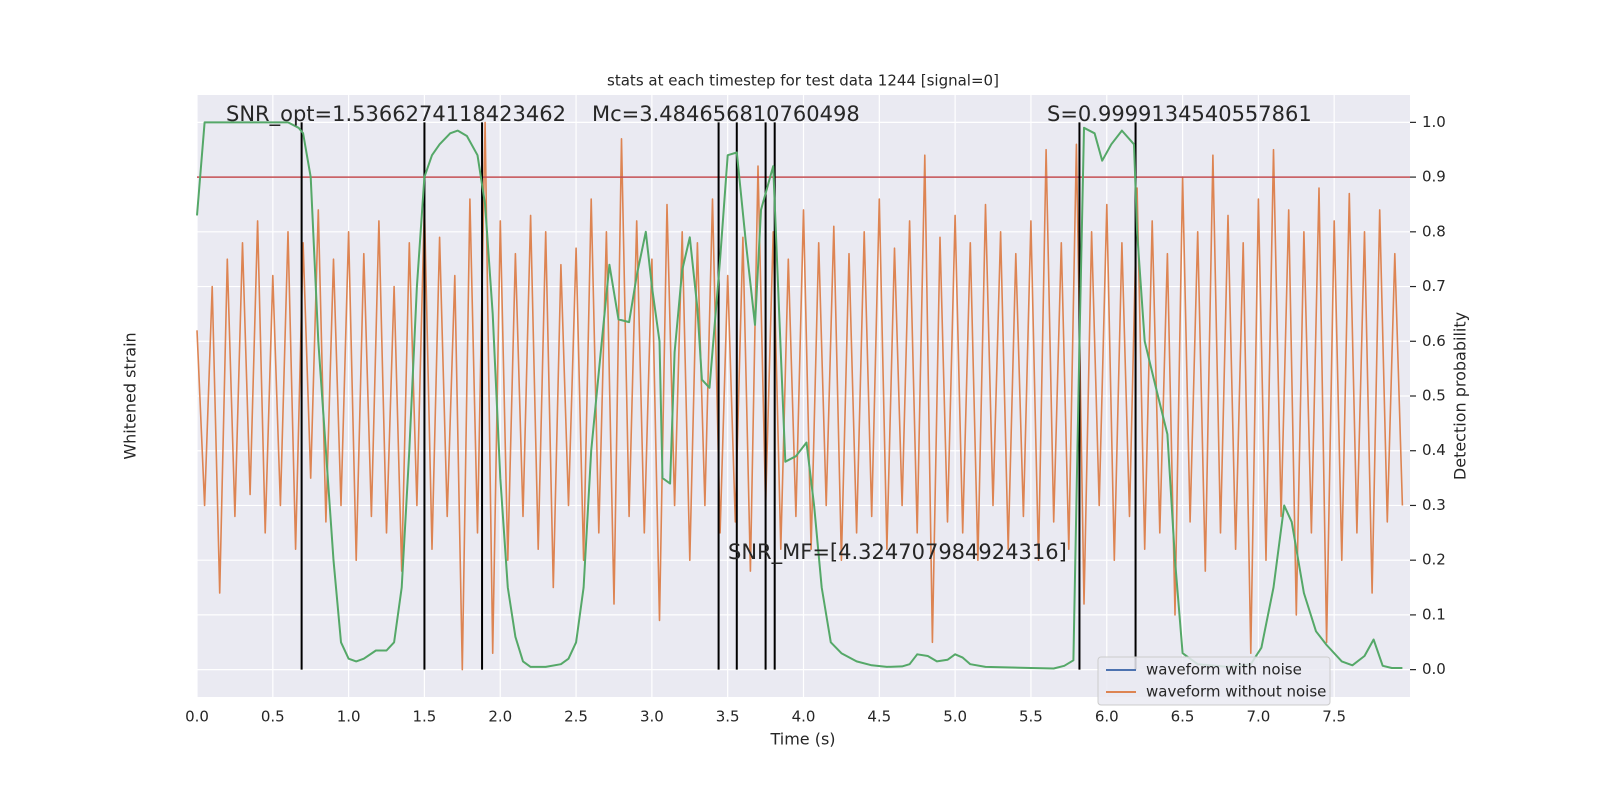  I want to click on x-tick-label: 7.5, so click(1334, 717).